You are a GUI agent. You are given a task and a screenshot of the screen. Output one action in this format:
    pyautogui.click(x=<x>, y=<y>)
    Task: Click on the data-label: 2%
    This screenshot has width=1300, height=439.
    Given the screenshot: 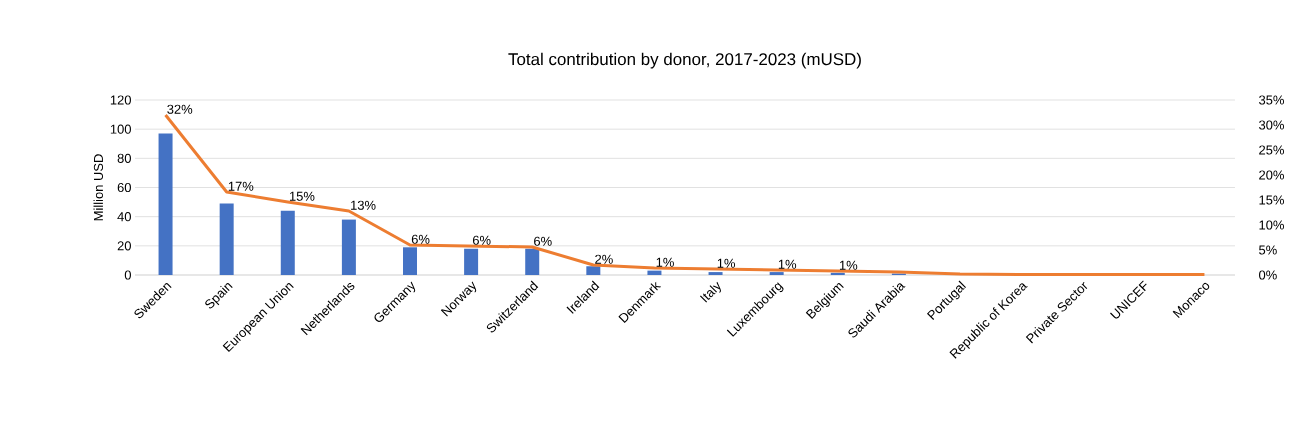 What is the action you would take?
    pyautogui.click(x=604, y=259)
    